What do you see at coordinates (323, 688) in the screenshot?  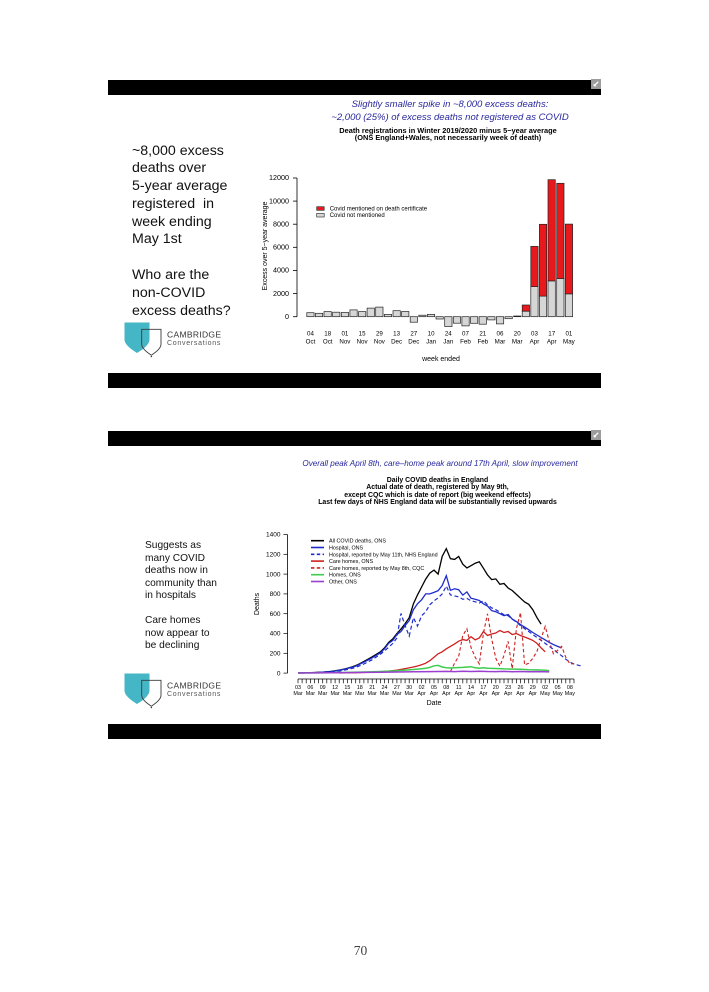 I see `svg-text: 09` at bounding box center [323, 688].